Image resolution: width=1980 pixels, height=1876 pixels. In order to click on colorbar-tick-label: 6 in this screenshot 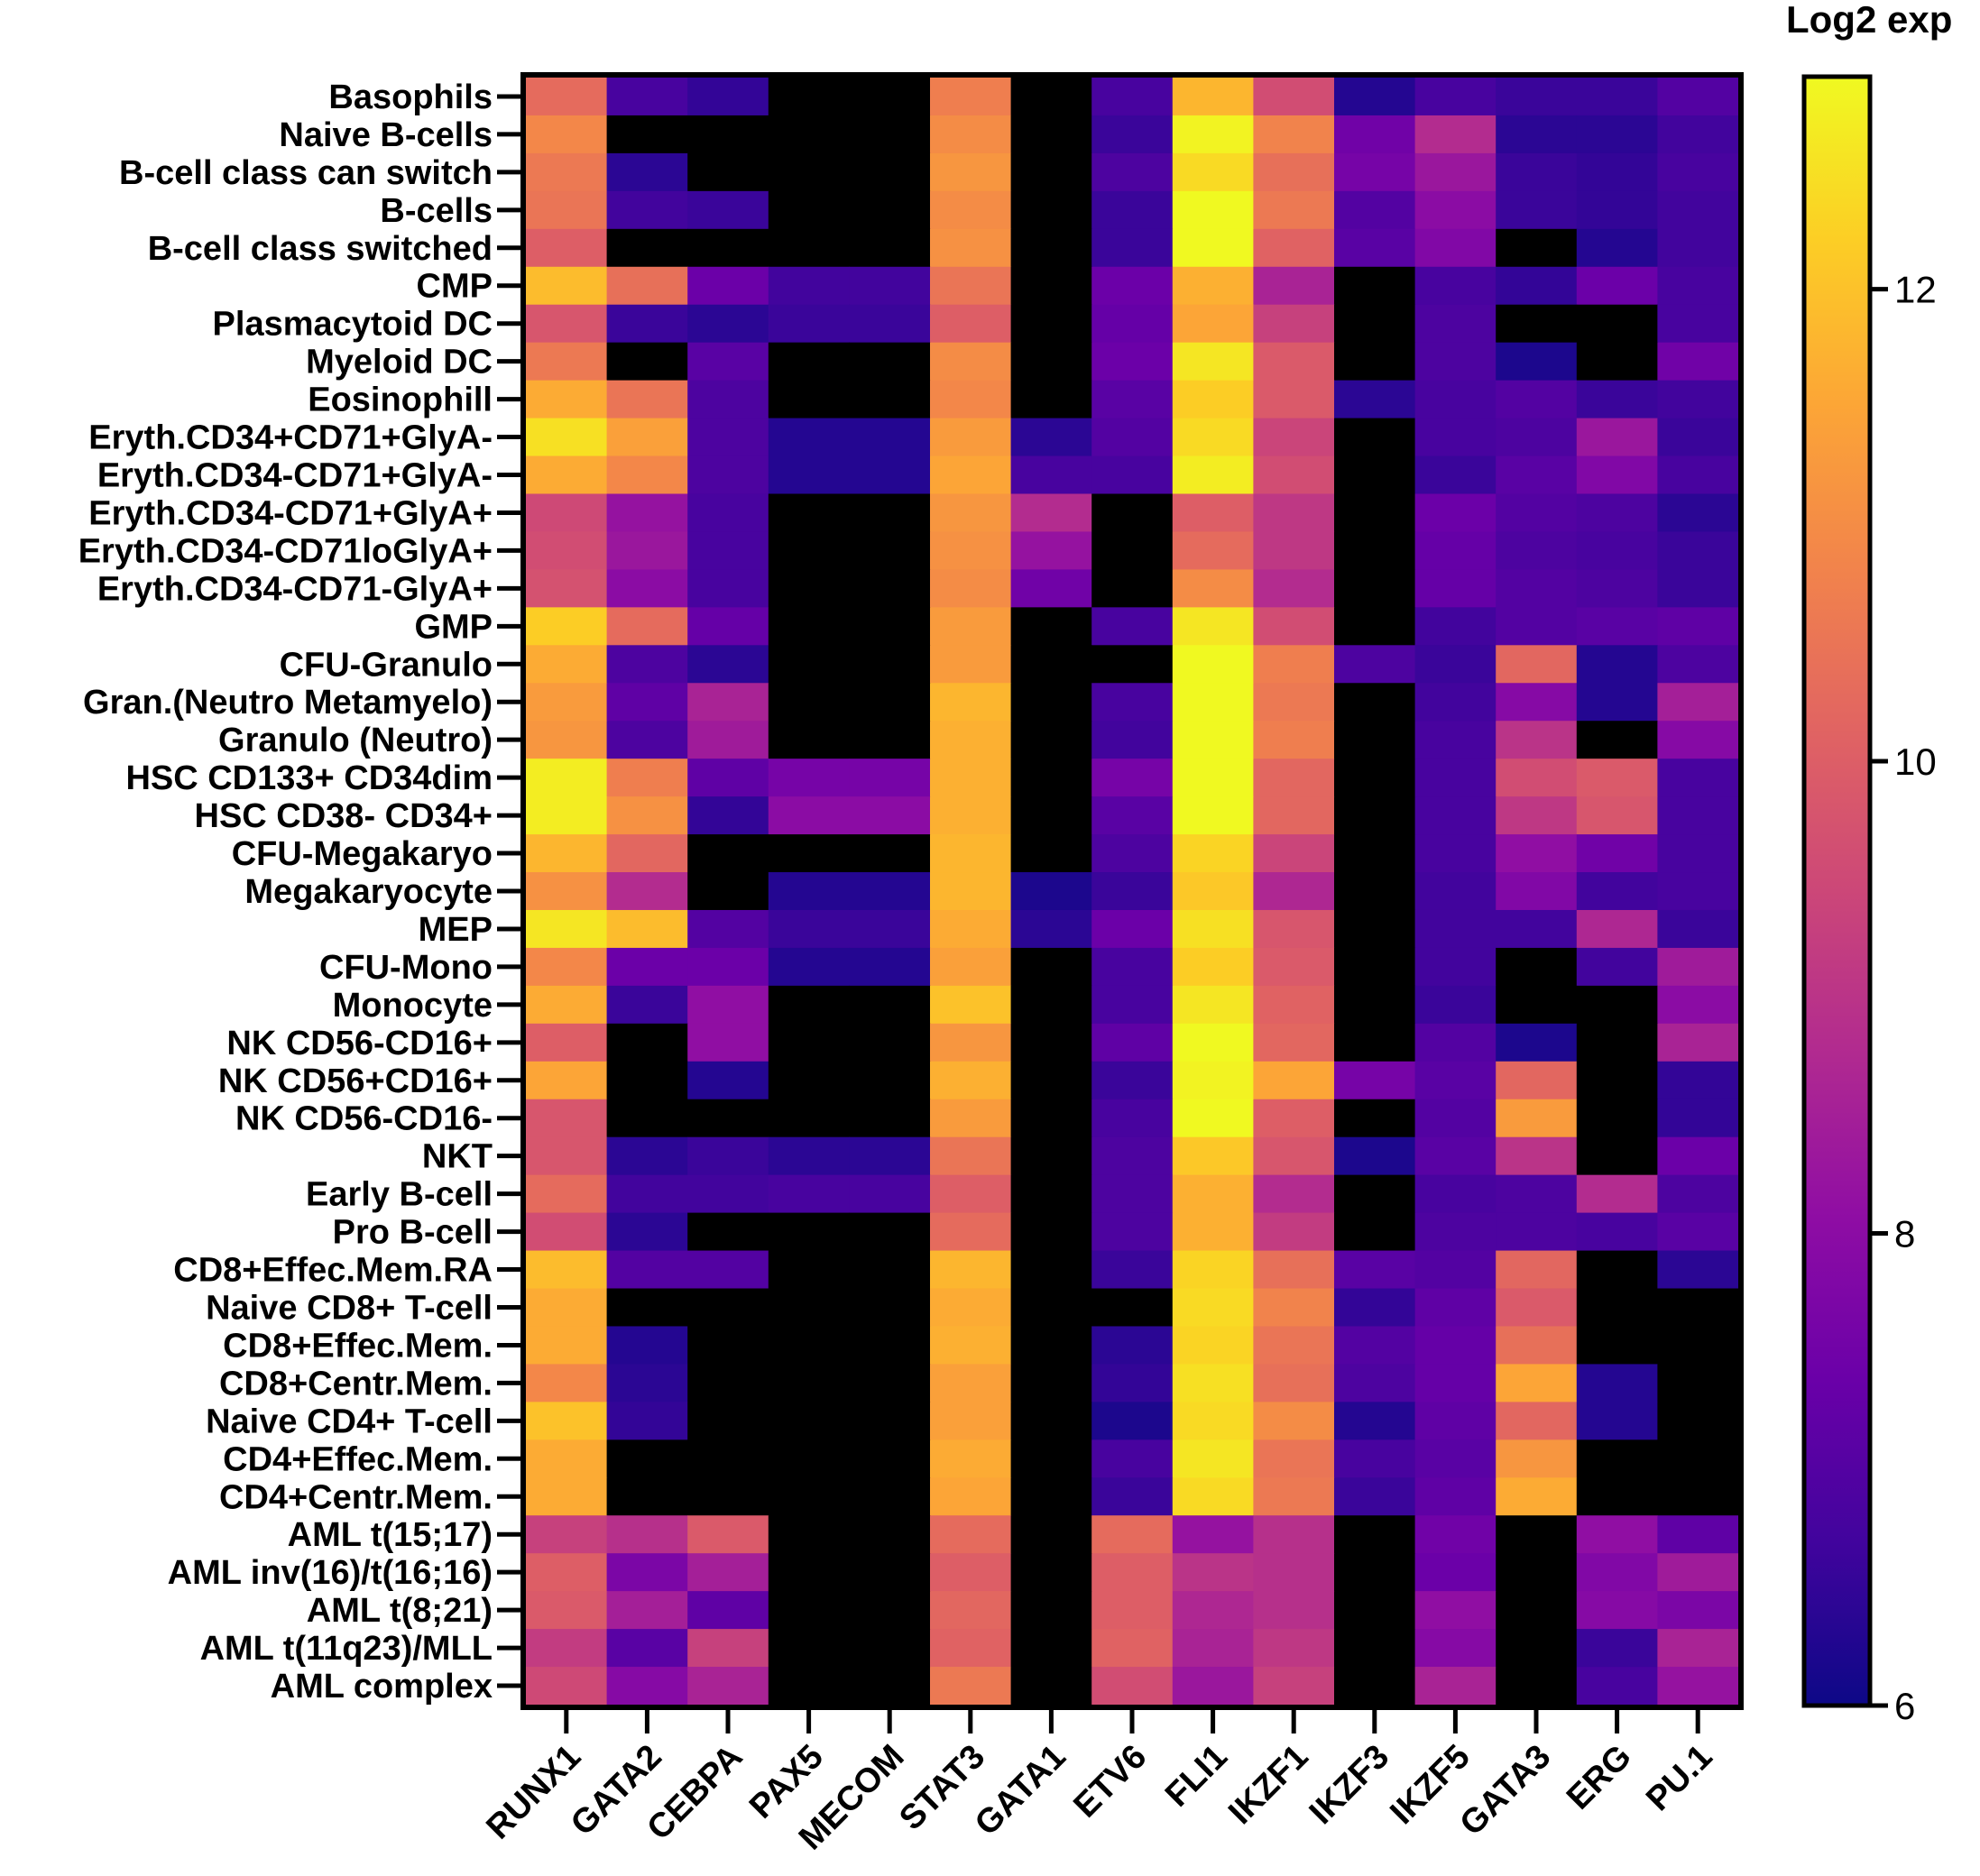, I will do `click(1904, 1706)`.